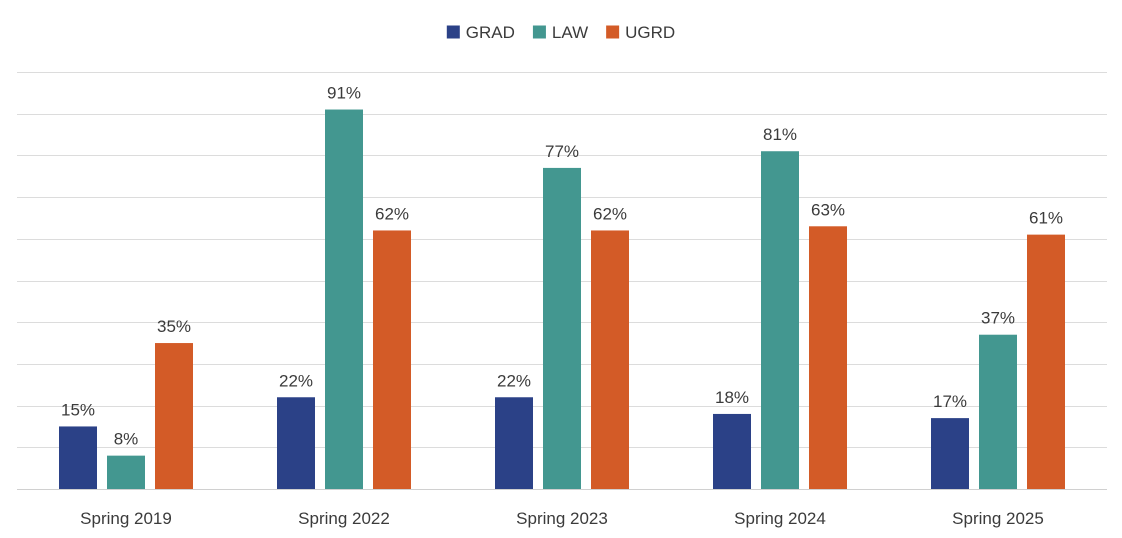 The width and height of the screenshot is (1122, 538). I want to click on bar-ugrd-spring-2025, so click(1046, 361).